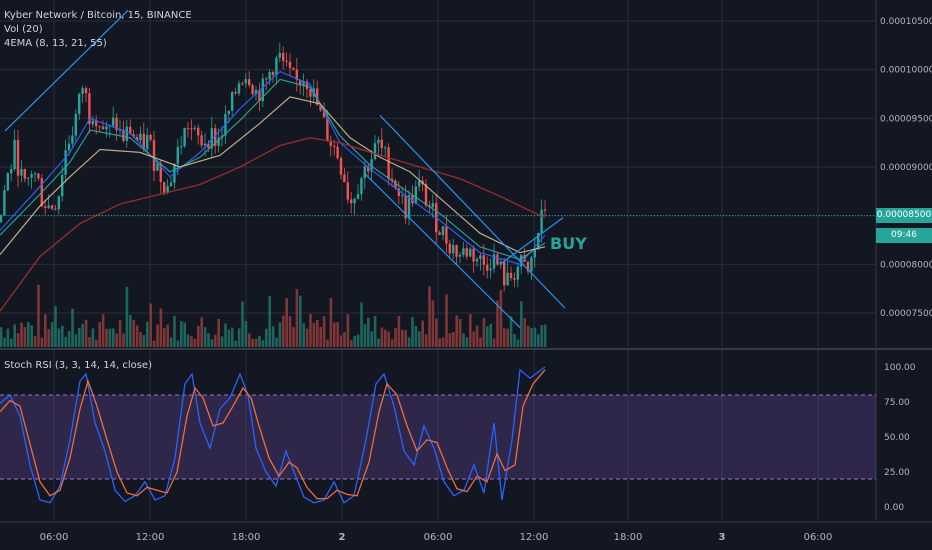 The image size is (932, 550). I want to click on trendline, so click(66, 70).